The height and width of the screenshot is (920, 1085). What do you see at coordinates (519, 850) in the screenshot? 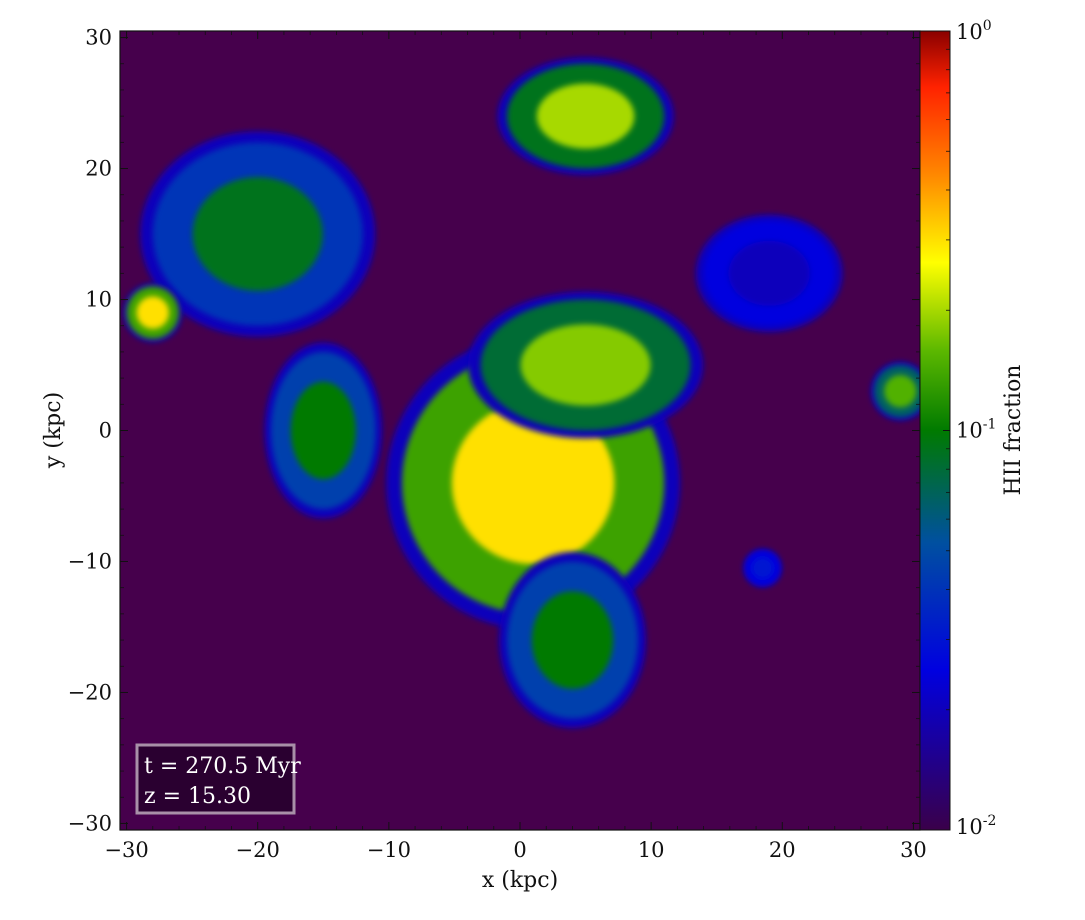
I see `x-tick-label: 0` at bounding box center [519, 850].